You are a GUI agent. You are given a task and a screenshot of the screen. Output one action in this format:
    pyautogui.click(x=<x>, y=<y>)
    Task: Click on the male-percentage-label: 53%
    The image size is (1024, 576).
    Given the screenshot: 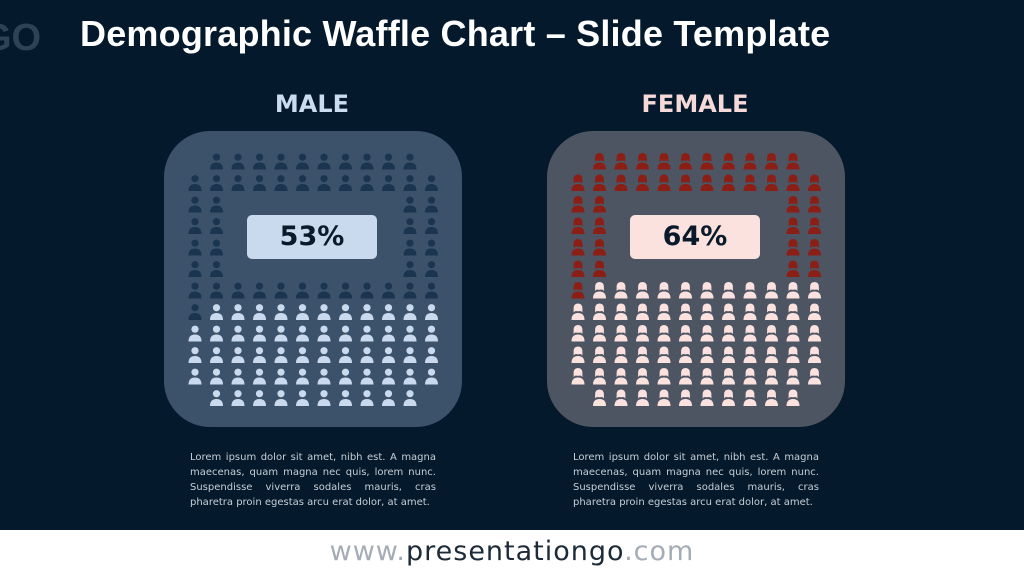 What is the action you would take?
    pyautogui.click(x=312, y=237)
    